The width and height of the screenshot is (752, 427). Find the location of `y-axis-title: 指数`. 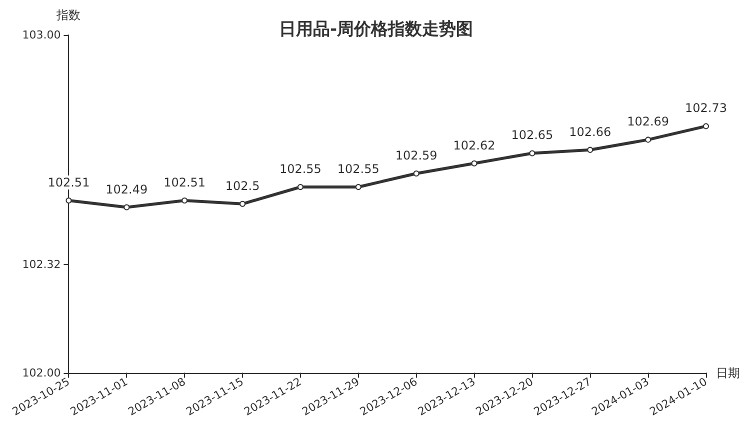

y-axis-title: 指数 is located at coordinates (68, 15).